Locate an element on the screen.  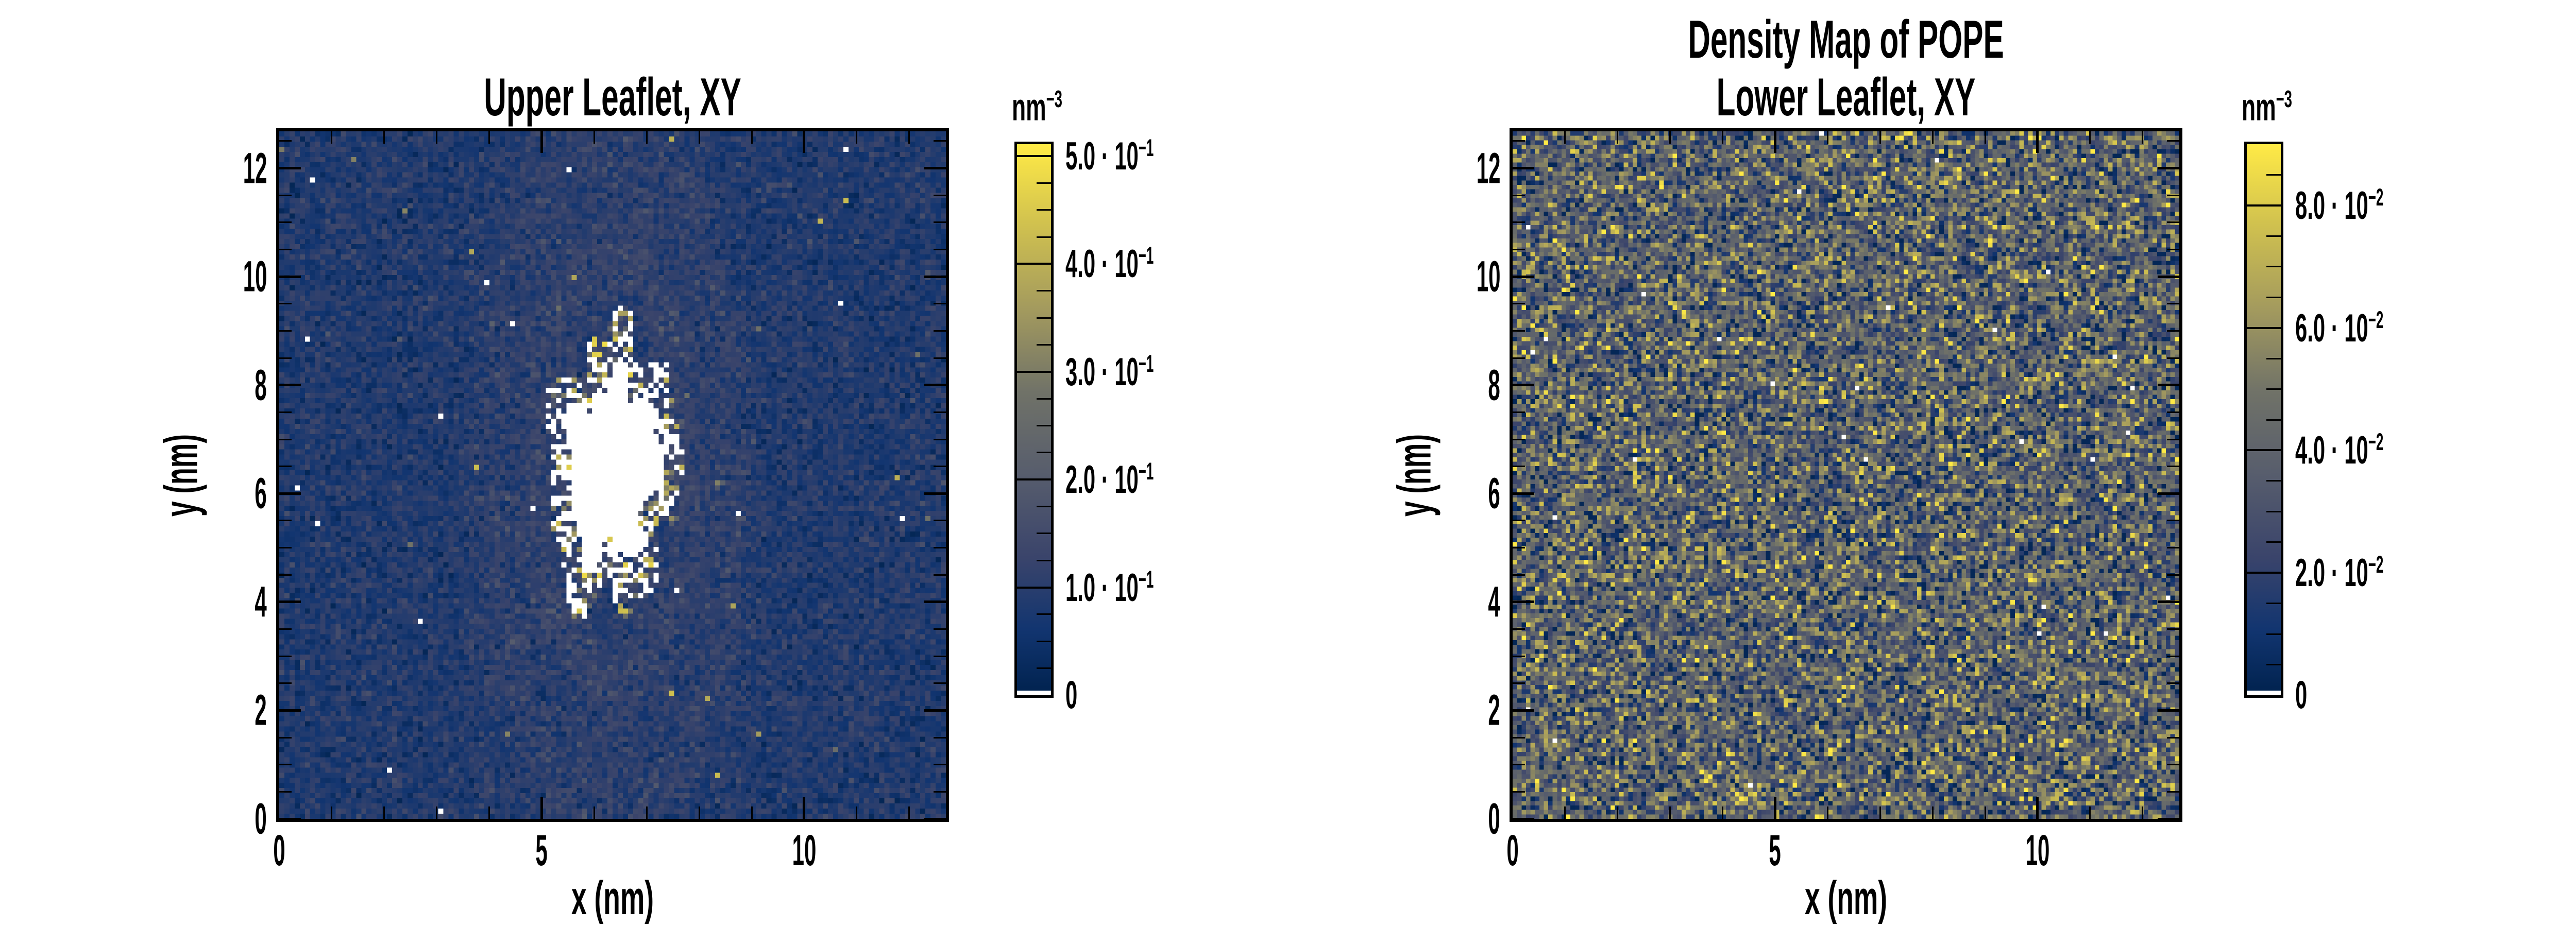
y-tick-label: 4 is located at coordinates (1494, 601).